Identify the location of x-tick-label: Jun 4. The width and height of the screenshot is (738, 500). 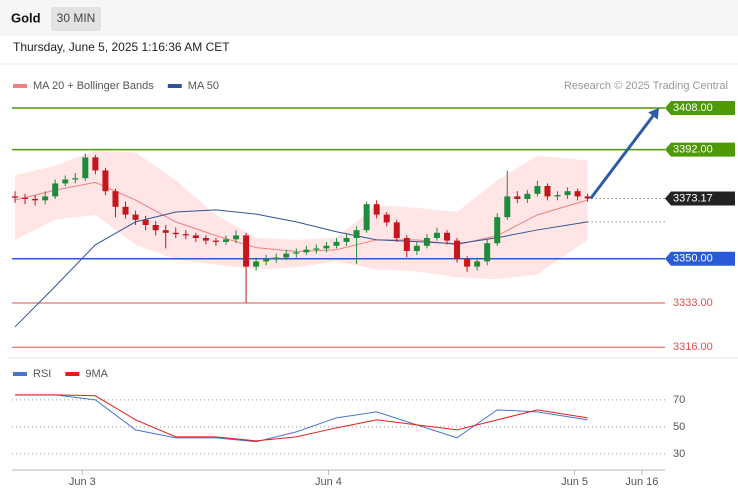
(328, 482).